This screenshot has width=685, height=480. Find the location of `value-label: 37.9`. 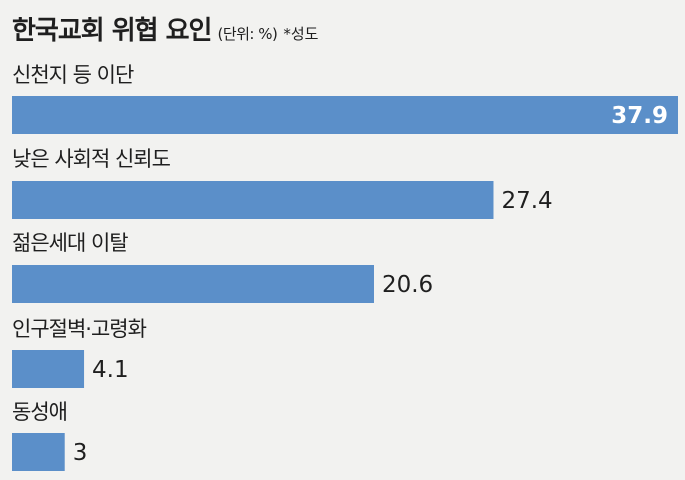

value-label: 37.9 is located at coordinates (639, 116).